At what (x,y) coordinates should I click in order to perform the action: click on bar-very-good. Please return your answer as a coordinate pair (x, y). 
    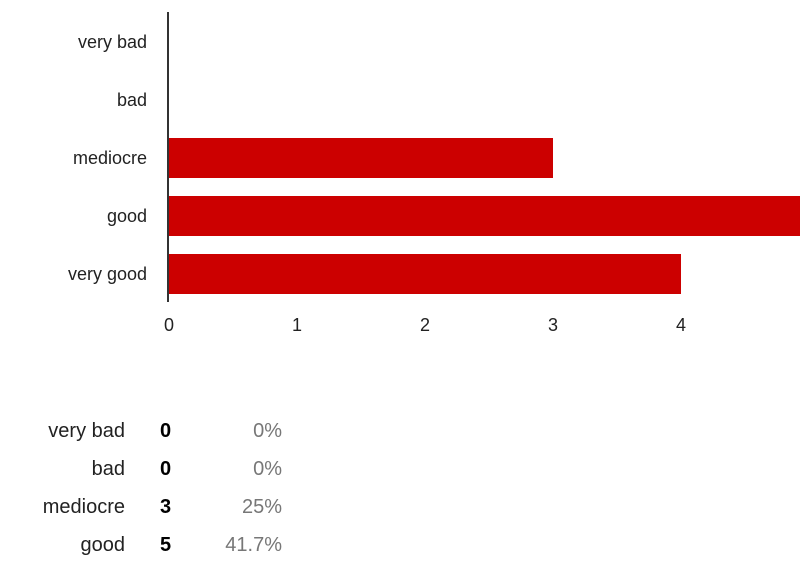
    Looking at the image, I should click on (425, 274).